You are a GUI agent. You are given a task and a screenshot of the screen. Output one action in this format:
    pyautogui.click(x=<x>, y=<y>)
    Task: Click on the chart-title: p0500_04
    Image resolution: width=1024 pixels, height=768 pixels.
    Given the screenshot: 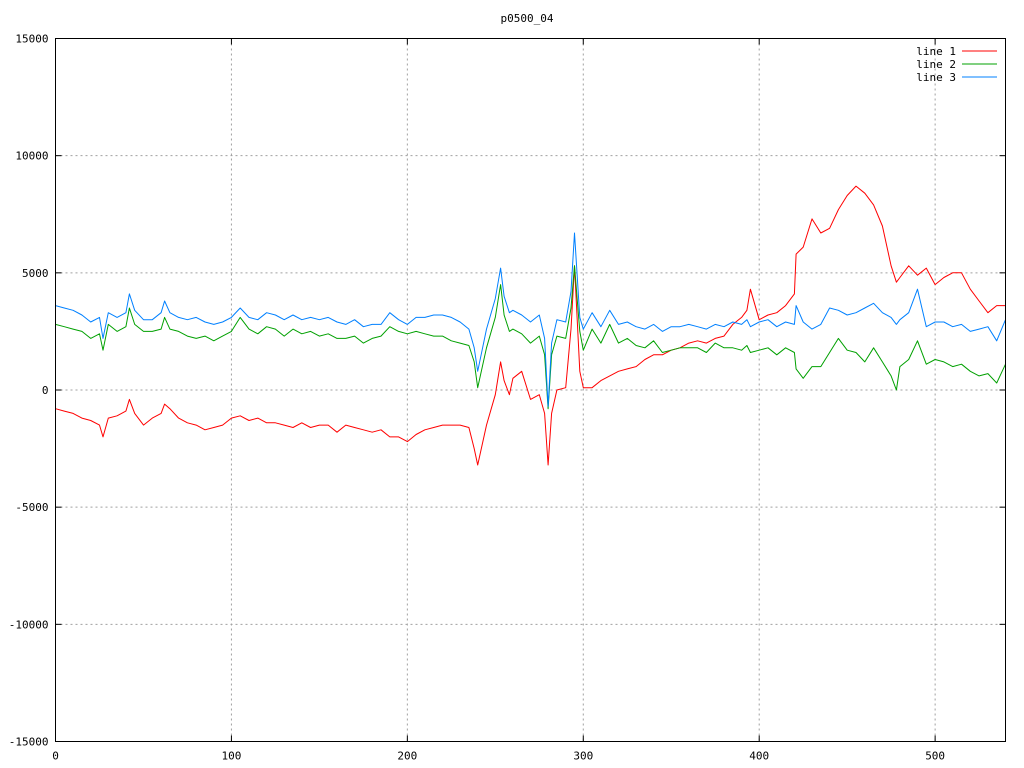 What is the action you would take?
    pyautogui.click(x=527, y=18)
    